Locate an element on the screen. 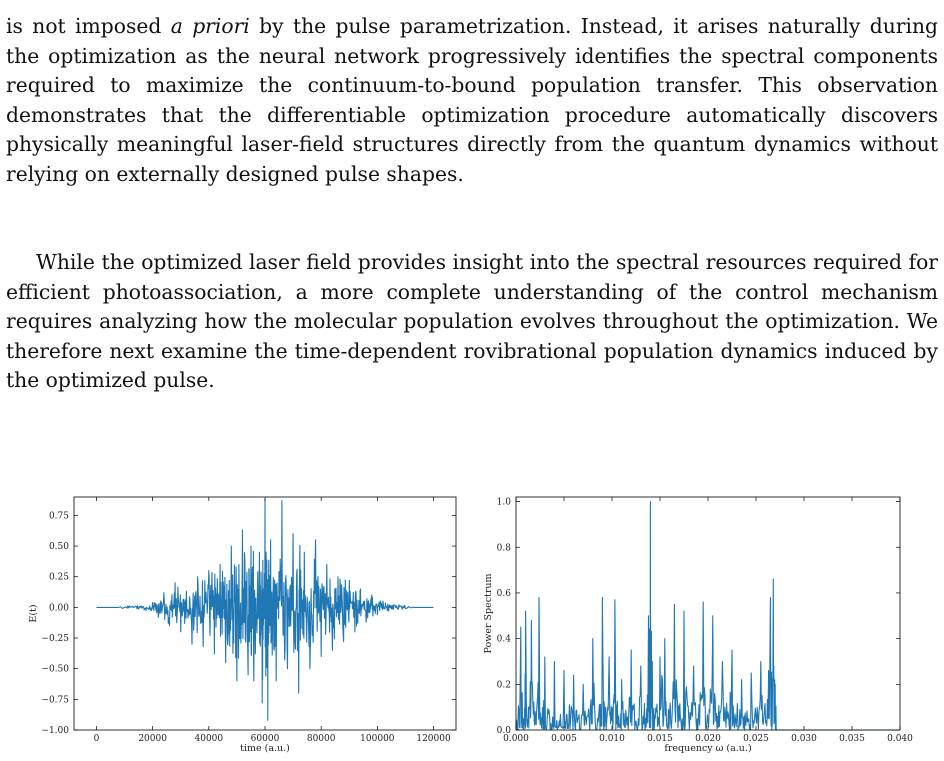 The image size is (944, 761). x-tick-label: 0.005 is located at coordinates (564, 739).